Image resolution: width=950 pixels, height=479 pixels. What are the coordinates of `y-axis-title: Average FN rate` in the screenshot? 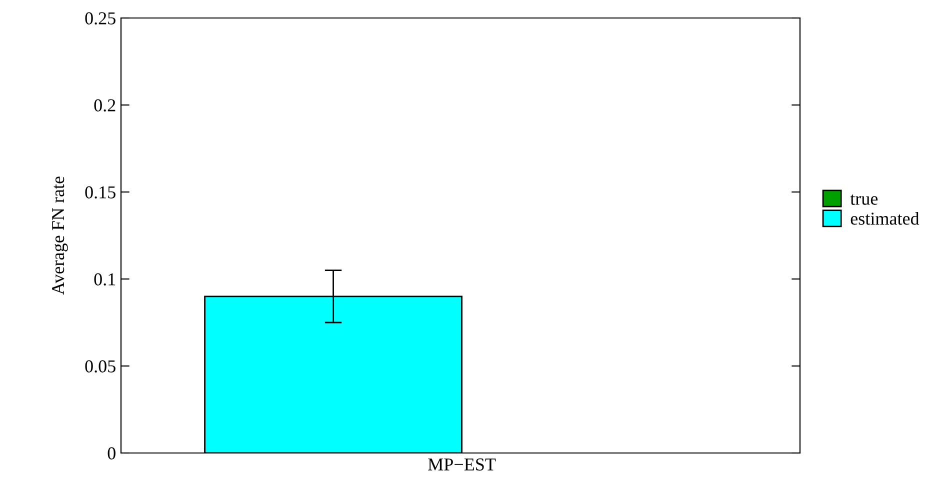 It's located at (60, 235).